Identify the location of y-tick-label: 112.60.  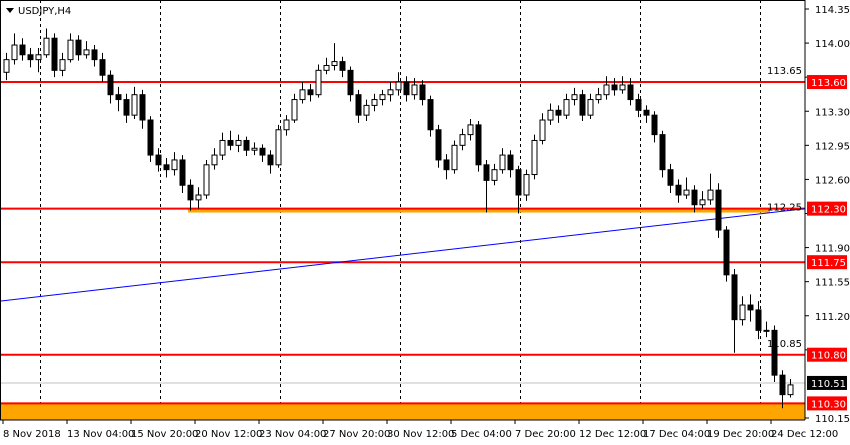
(832, 180).